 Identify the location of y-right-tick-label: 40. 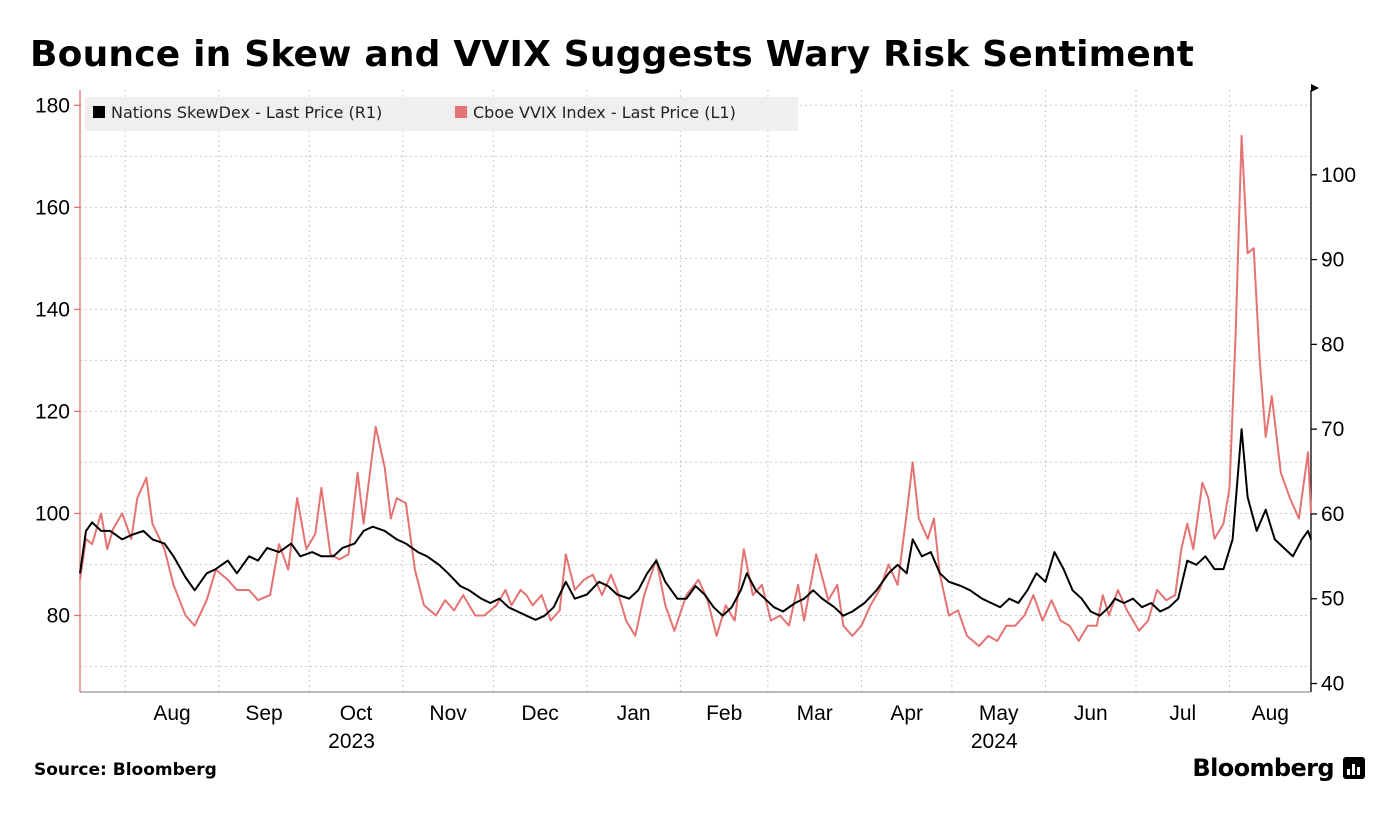
(1332, 684).